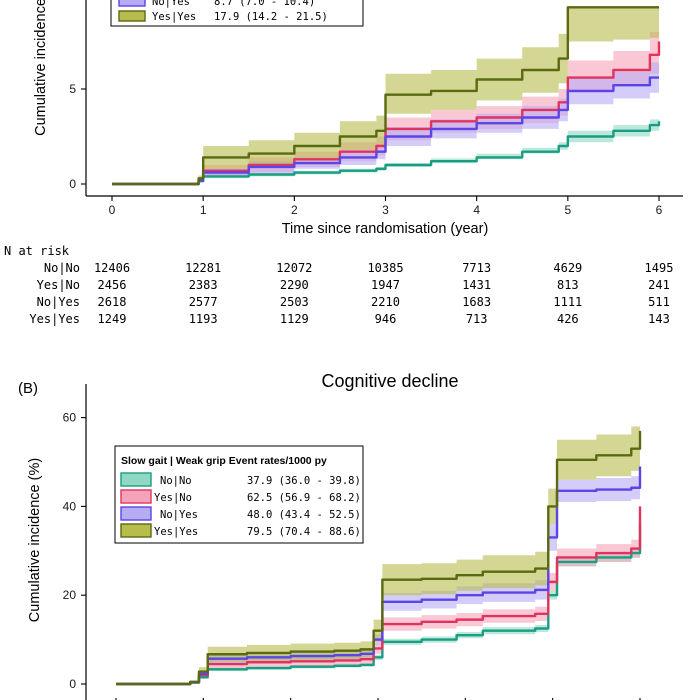  What do you see at coordinates (176, 532) in the screenshot?
I see `legend-b-label-yes-yes: Yes|Yes` at bounding box center [176, 532].